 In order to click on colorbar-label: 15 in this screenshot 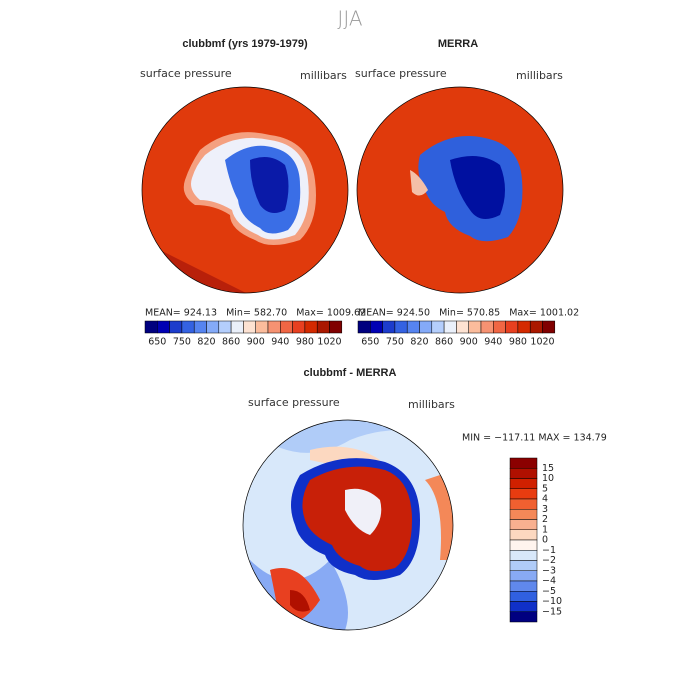, I will do `click(548, 468)`.